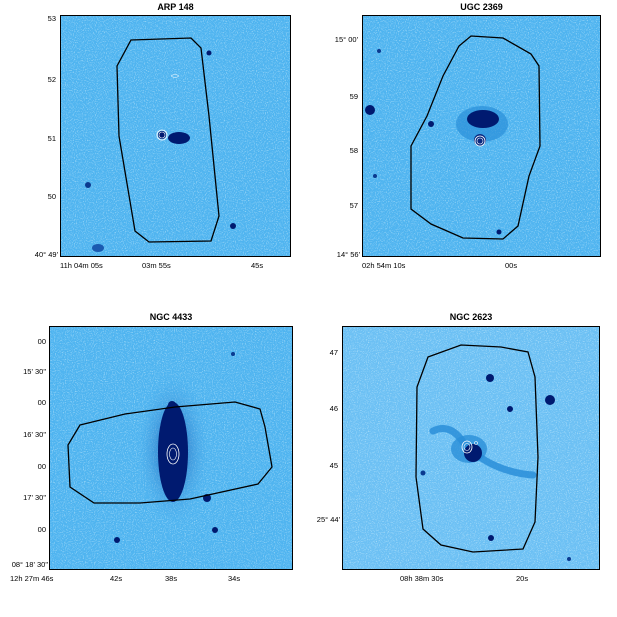 The width and height of the screenshot is (617, 617). Describe the element at coordinates (51, 196) in the screenshot. I see `y-tick-label: 50` at that location.